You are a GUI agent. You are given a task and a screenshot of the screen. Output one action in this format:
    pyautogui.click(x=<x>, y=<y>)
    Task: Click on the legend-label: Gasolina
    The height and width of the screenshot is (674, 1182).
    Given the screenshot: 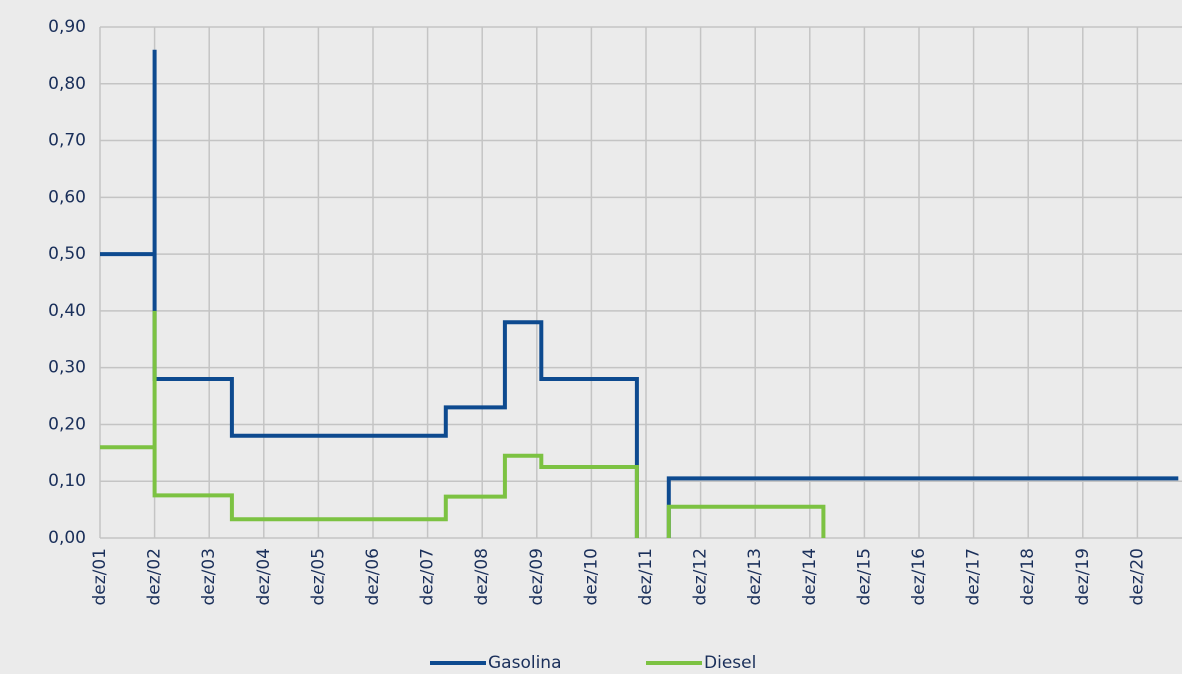 What is the action you would take?
    pyautogui.click(x=525, y=663)
    